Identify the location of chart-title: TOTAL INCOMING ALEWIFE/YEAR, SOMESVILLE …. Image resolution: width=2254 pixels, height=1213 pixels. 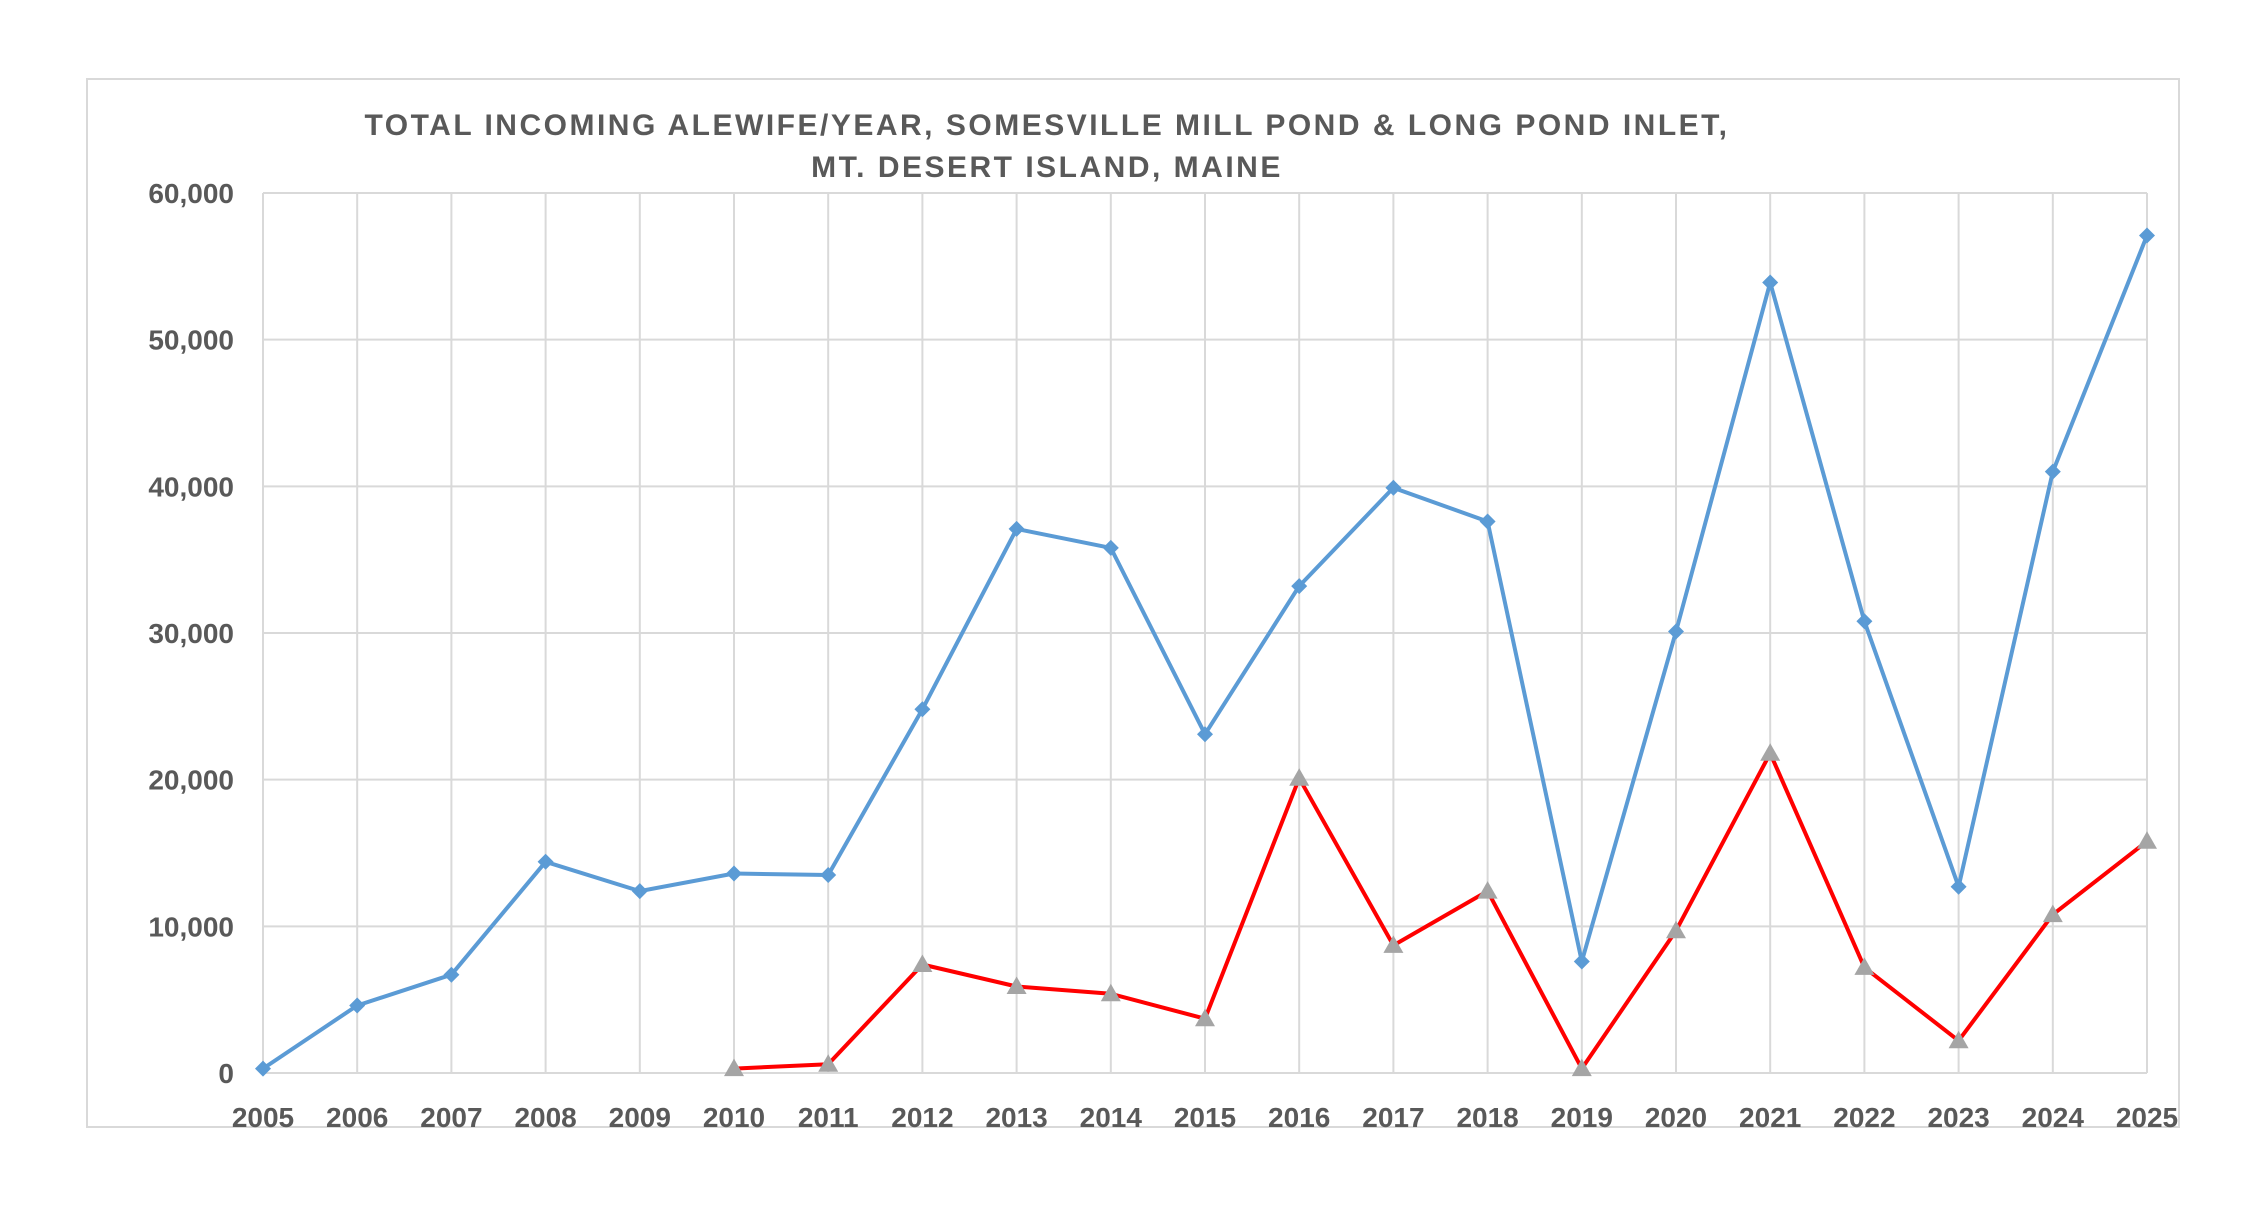
(1046, 146).